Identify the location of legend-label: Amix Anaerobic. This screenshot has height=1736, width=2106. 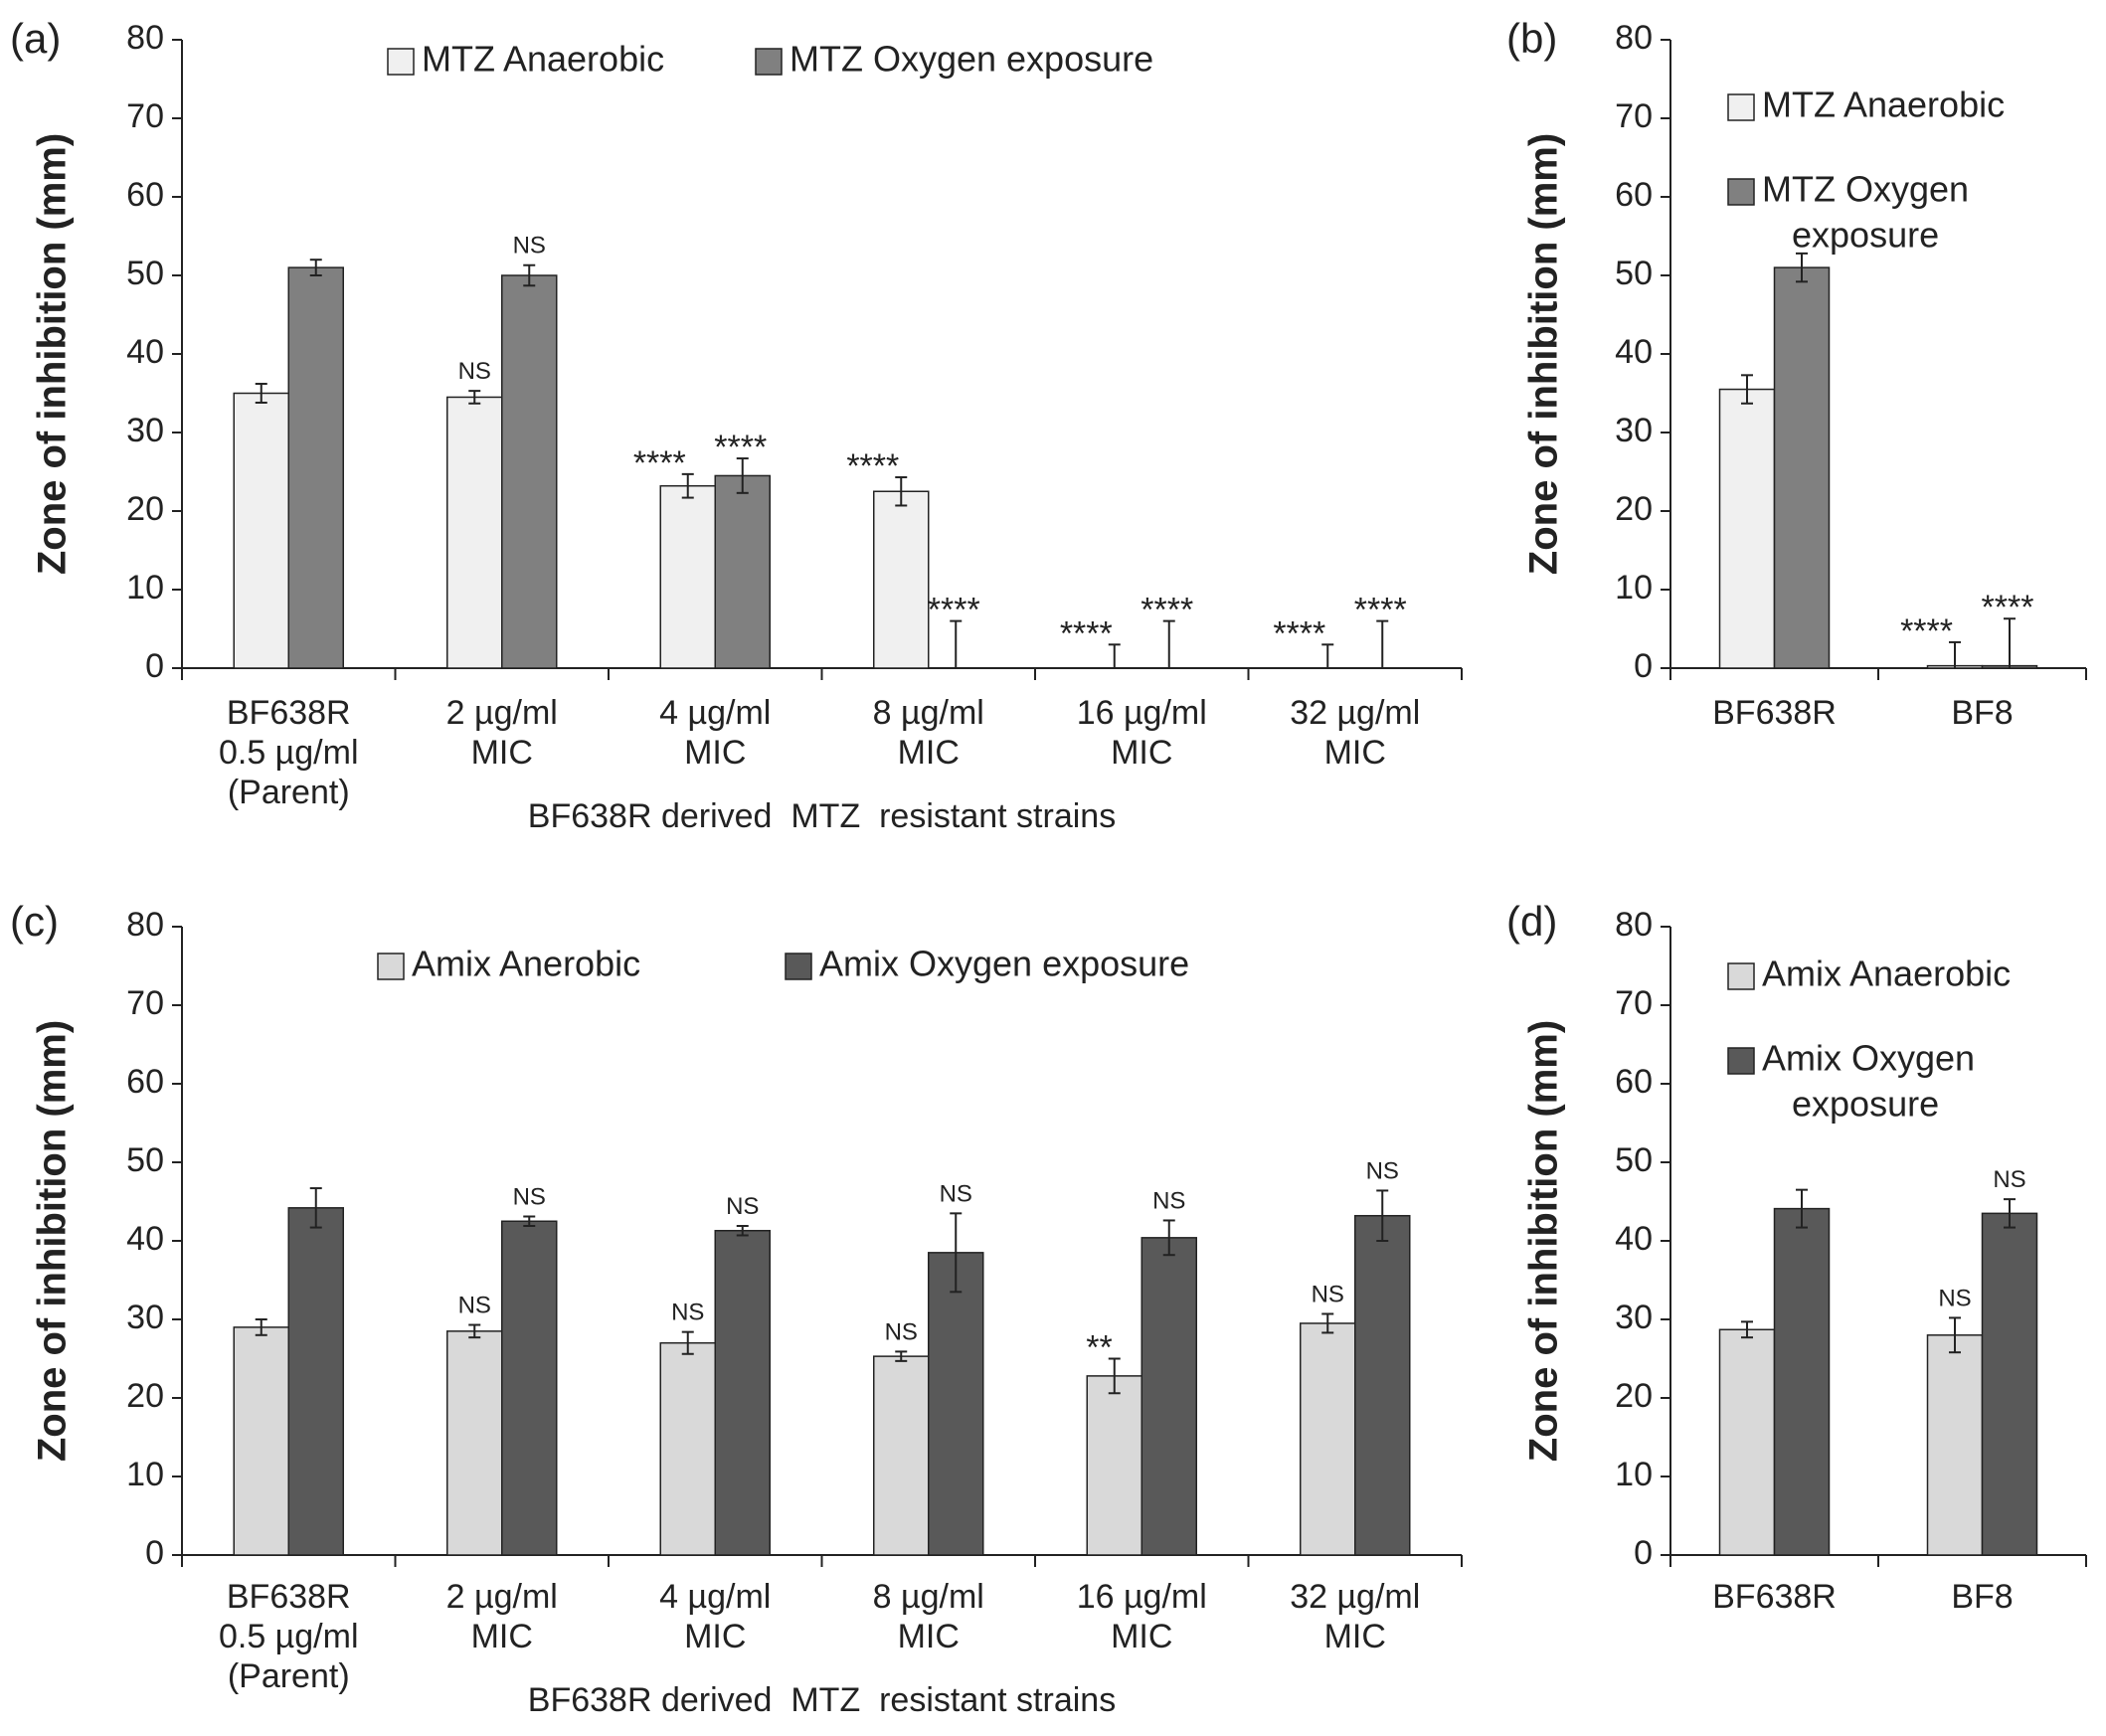
(1886, 974).